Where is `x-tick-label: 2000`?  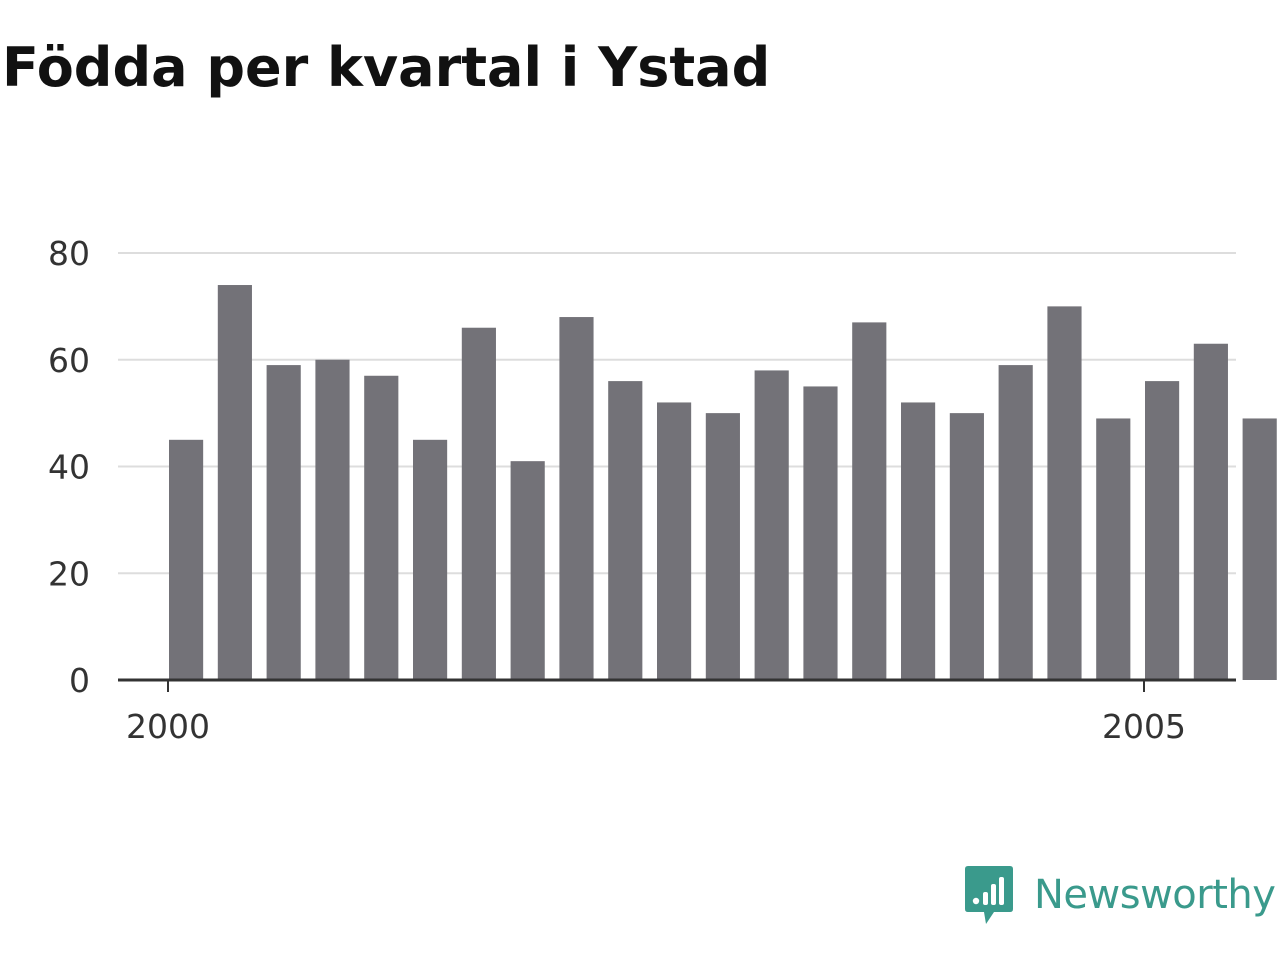 x-tick-label: 2000 is located at coordinates (168, 726).